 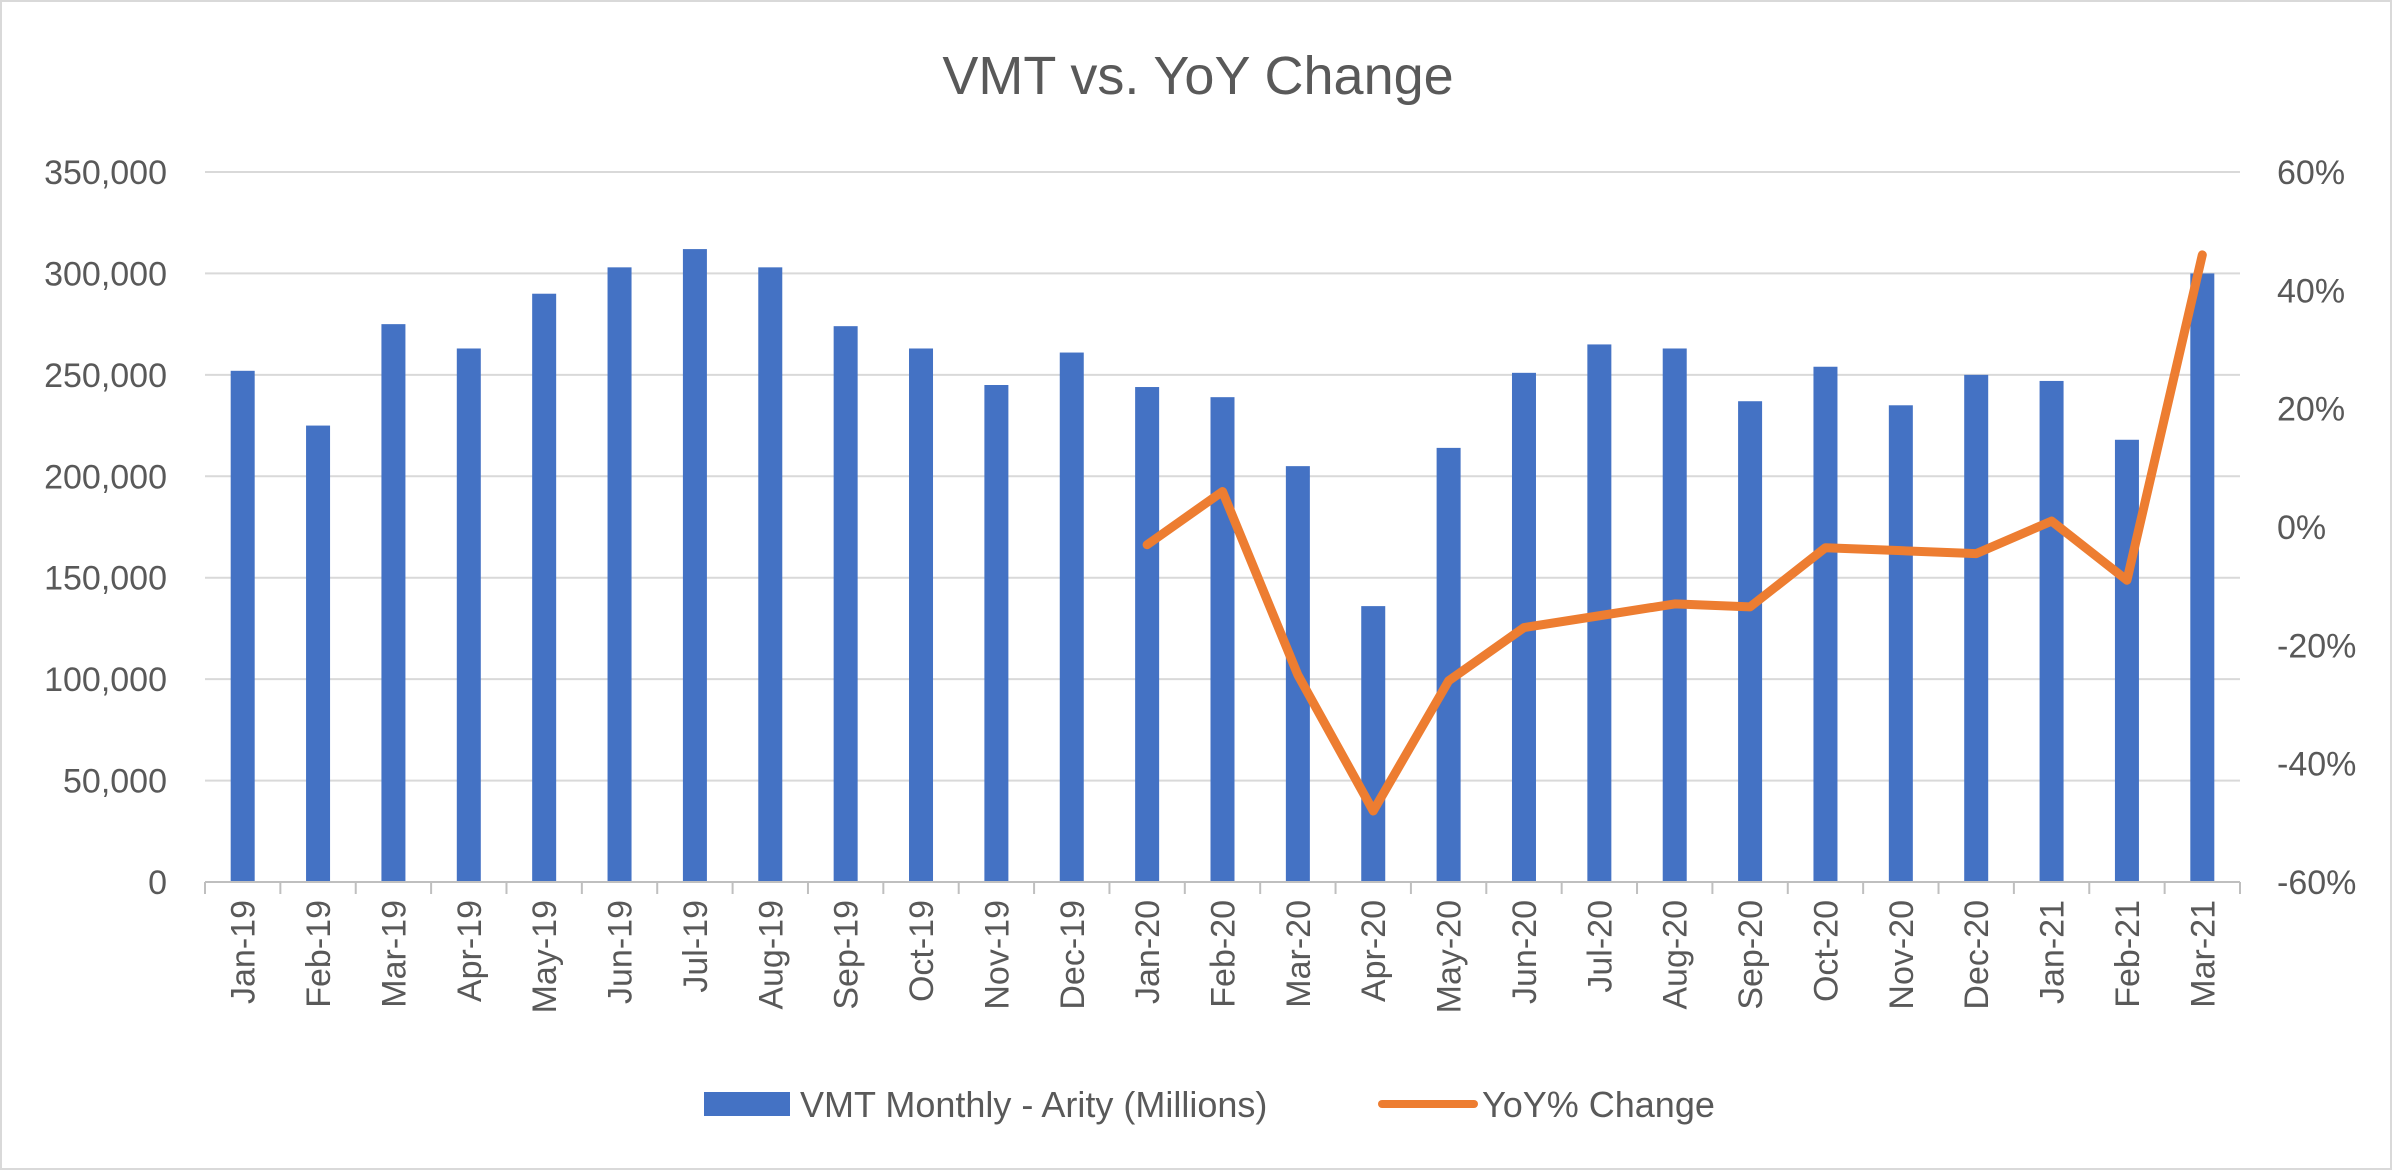 I want to click on x-tick-label: Sep-20, so click(x=1751, y=955).